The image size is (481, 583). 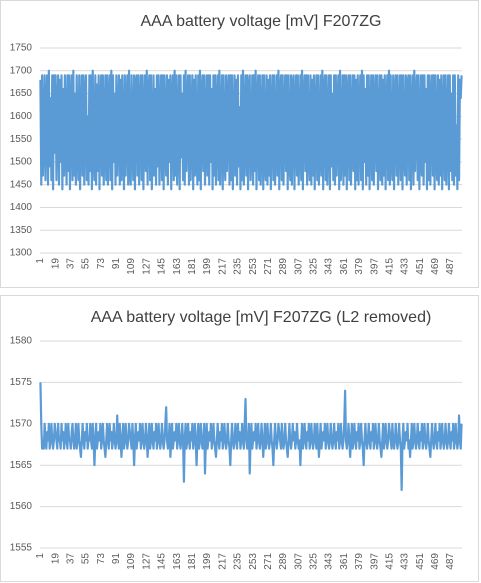 I want to click on y-tick-label: 1570, so click(x=21, y=423).